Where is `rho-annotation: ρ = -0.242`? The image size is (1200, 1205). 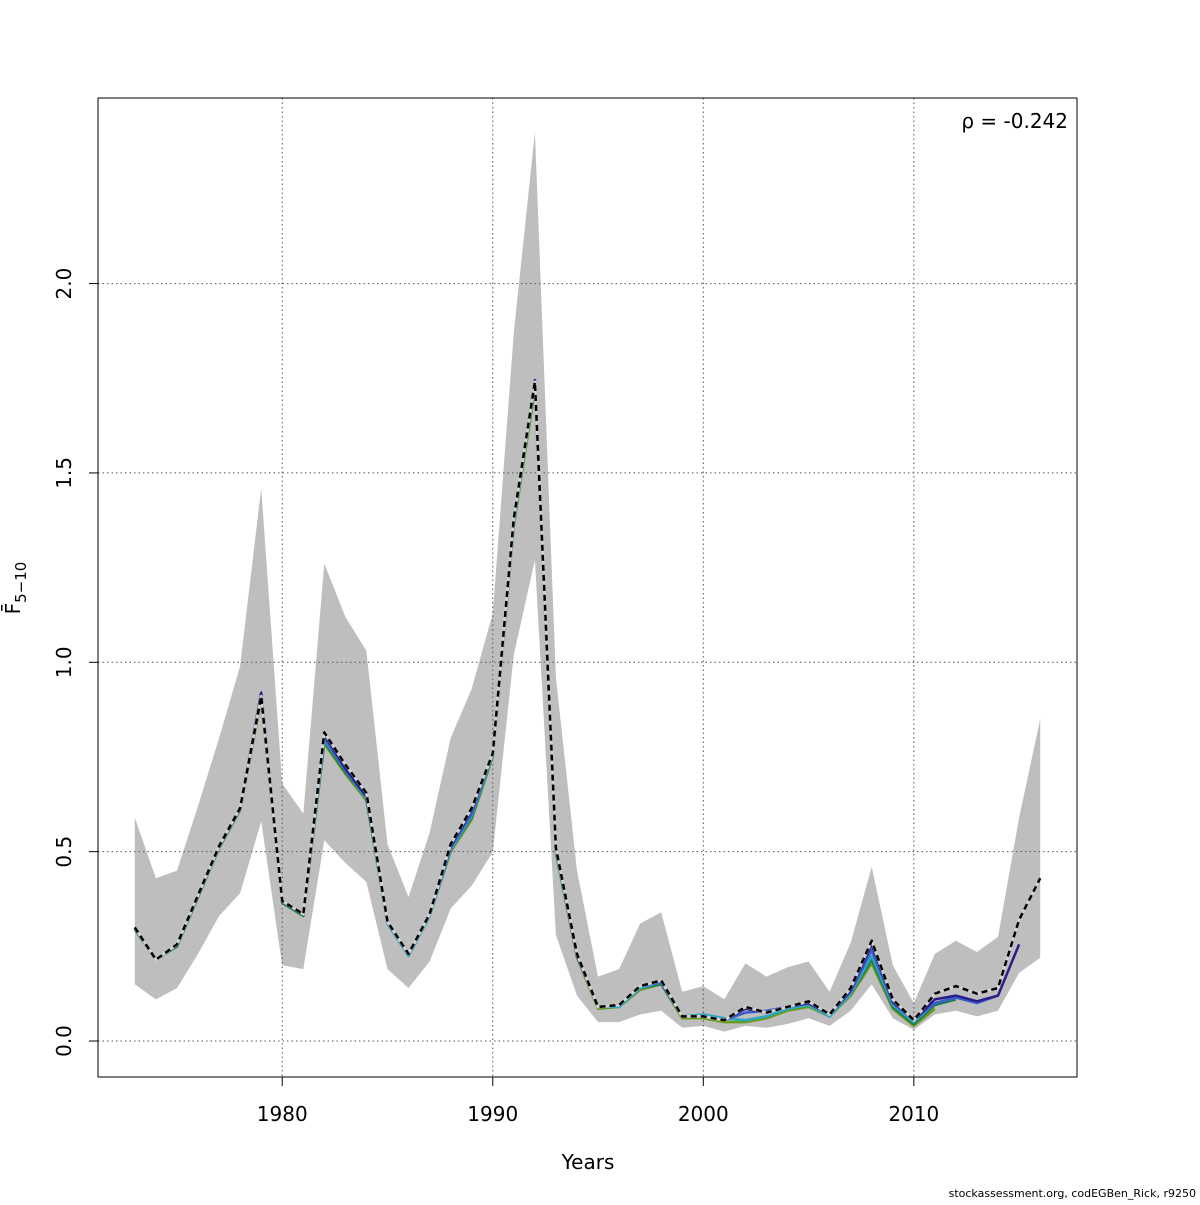
rho-annotation: ρ = -0.242 is located at coordinates (1014, 121).